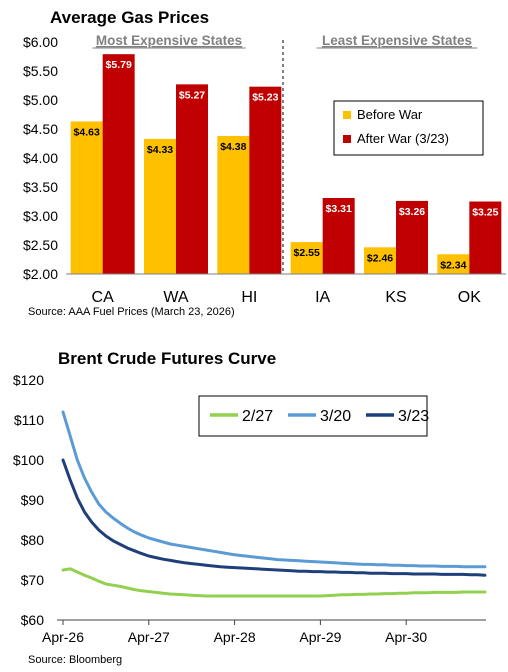 This screenshot has width=508, height=672. What do you see at coordinates (233, 204) in the screenshot?
I see `bar-hi-before` at bounding box center [233, 204].